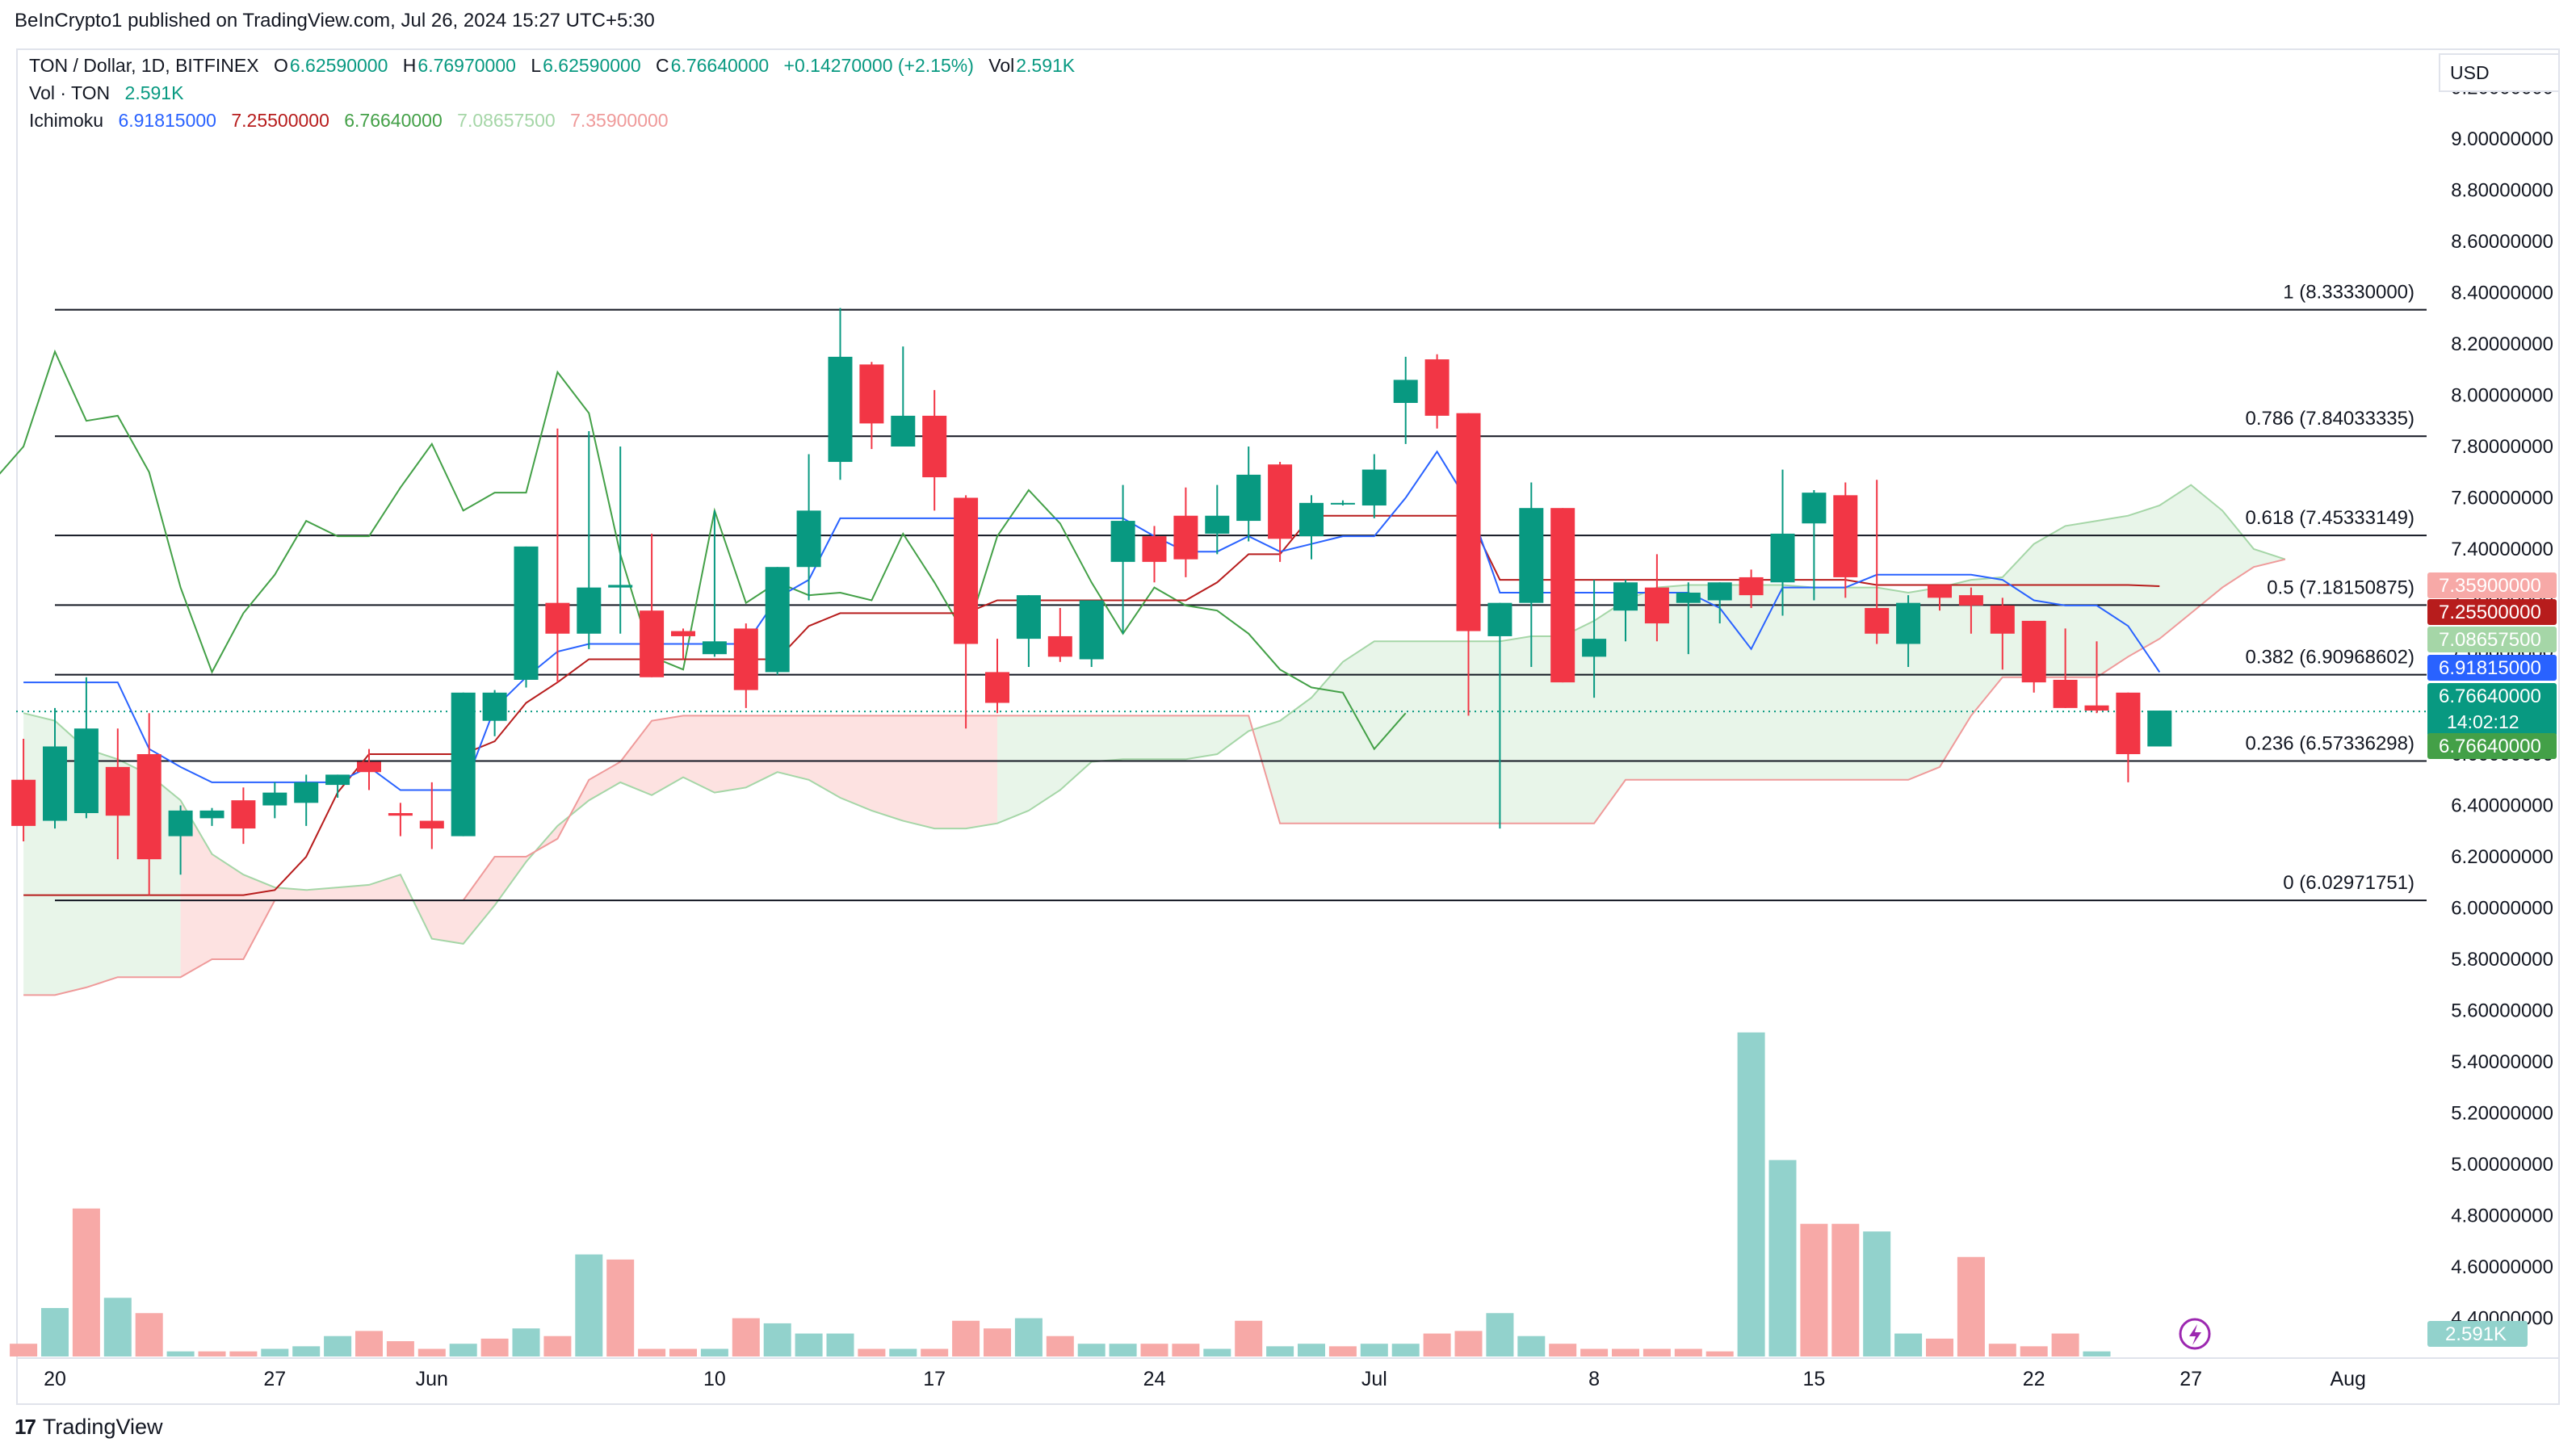 The height and width of the screenshot is (1455, 2576). I want to click on tenkan-value: 6.91815000, so click(167, 120).